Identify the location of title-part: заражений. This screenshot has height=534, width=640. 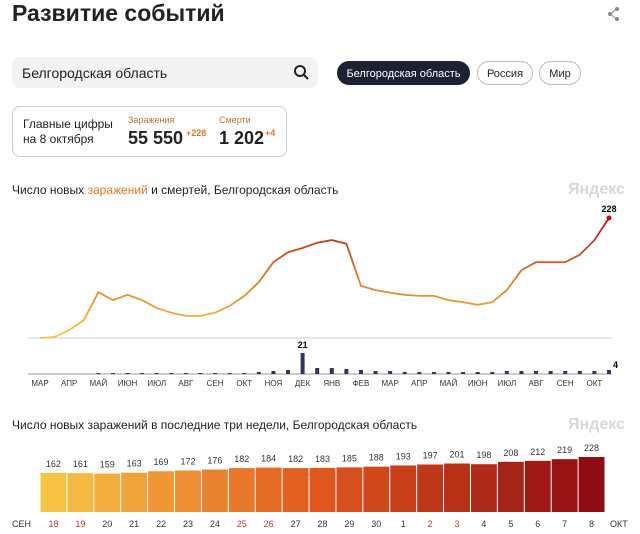
(117, 190).